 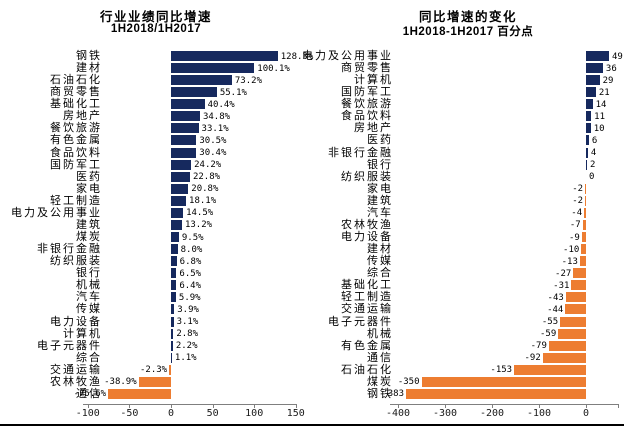 I want to click on value-label: 128.3%, so click(x=297, y=56).